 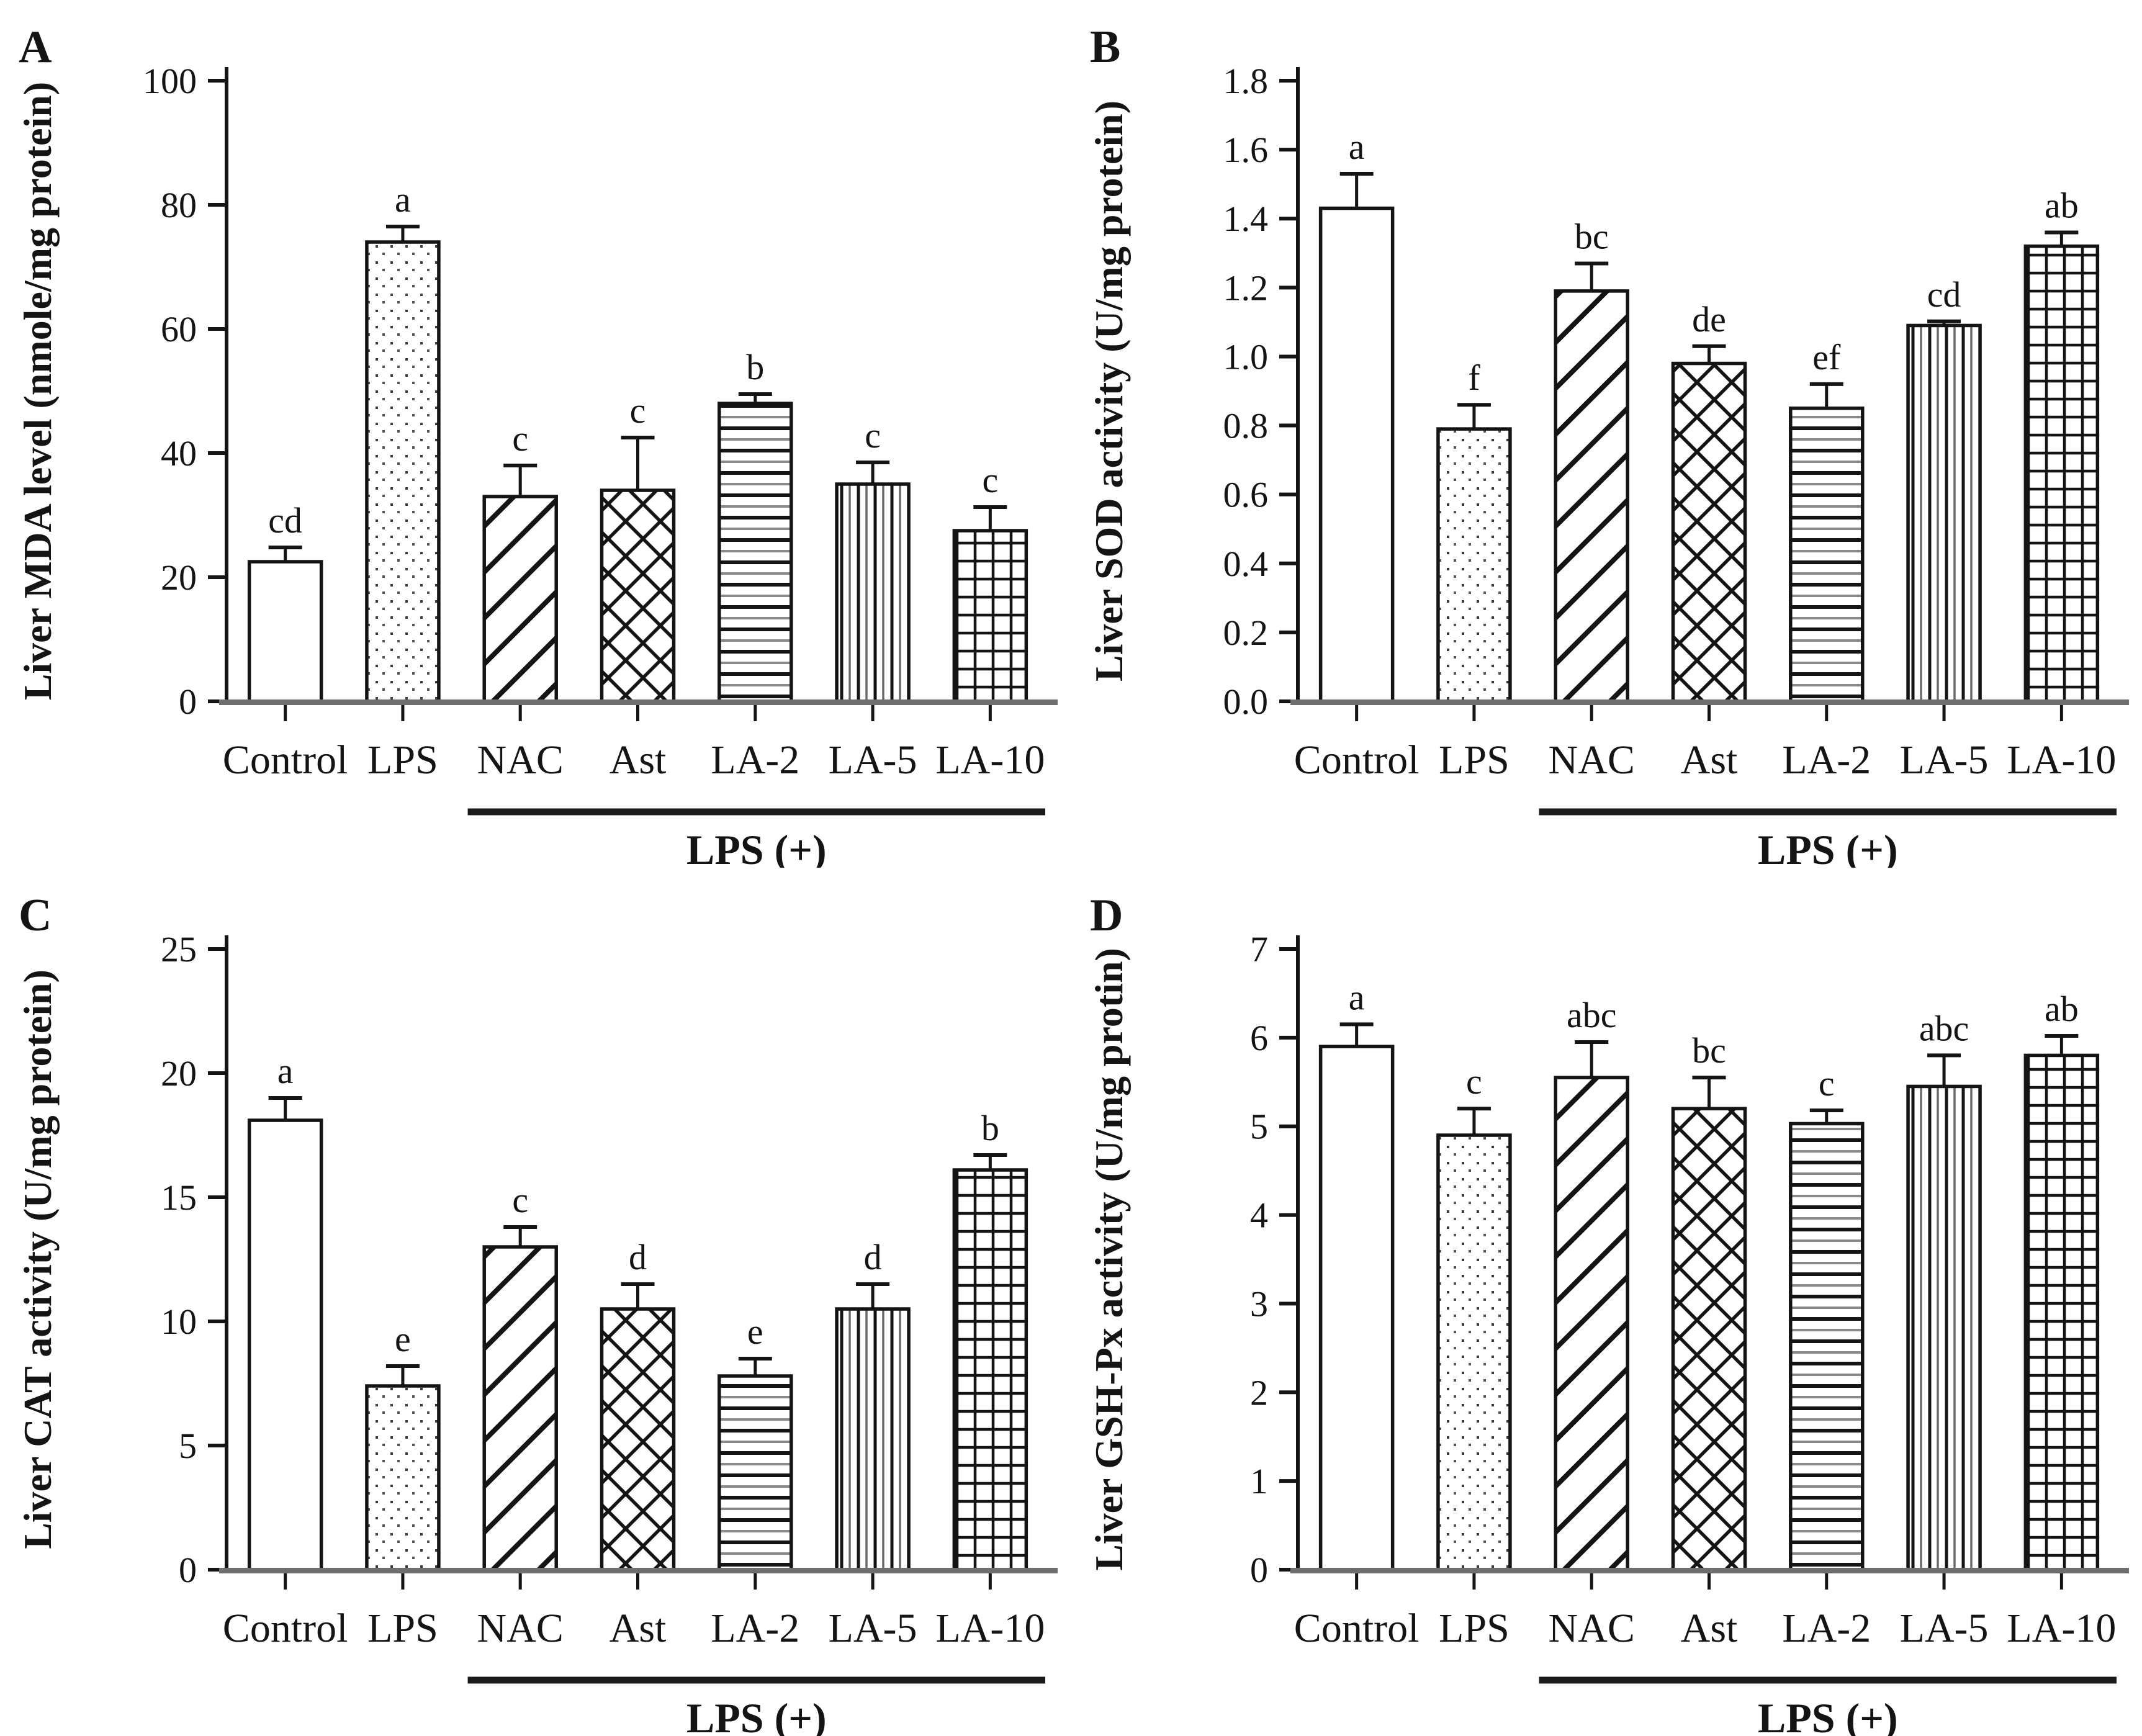 What do you see at coordinates (1109, 391) in the screenshot?
I see `y-axis-title: Liver SOD activity (U/mg protein)` at bounding box center [1109, 391].